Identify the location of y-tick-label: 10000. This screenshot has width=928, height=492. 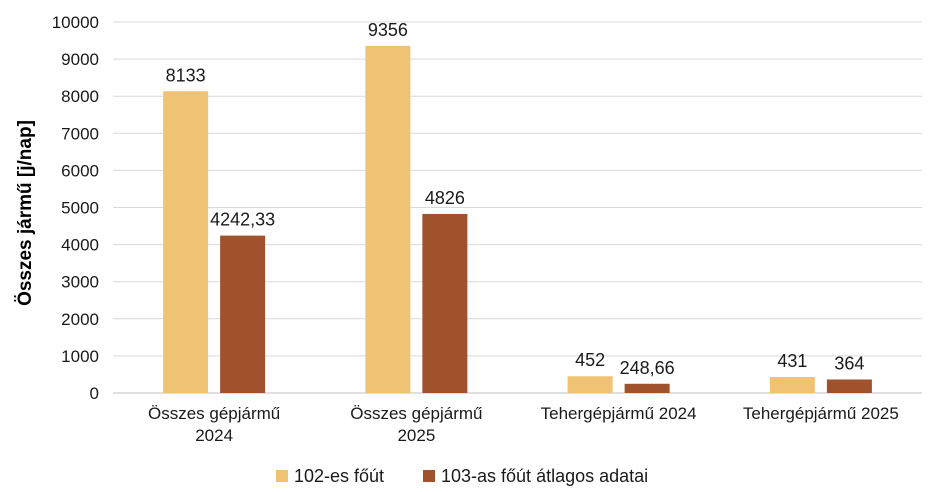
(75, 22).